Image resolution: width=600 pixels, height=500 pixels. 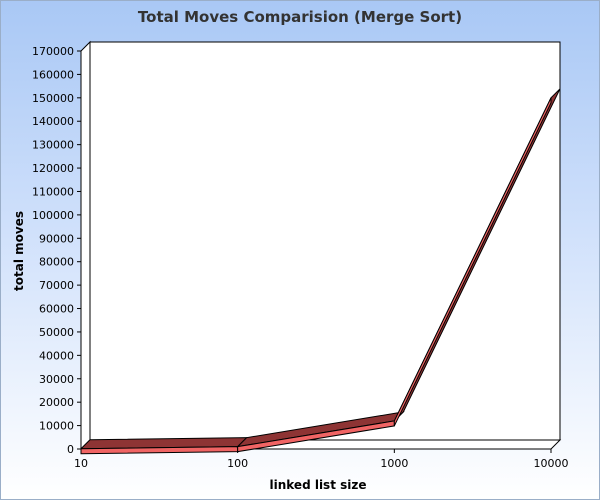 What do you see at coordinates (56, 402) in the screenshot?
I see `y-tick-label: 20000` at bounding box center [56, 402].